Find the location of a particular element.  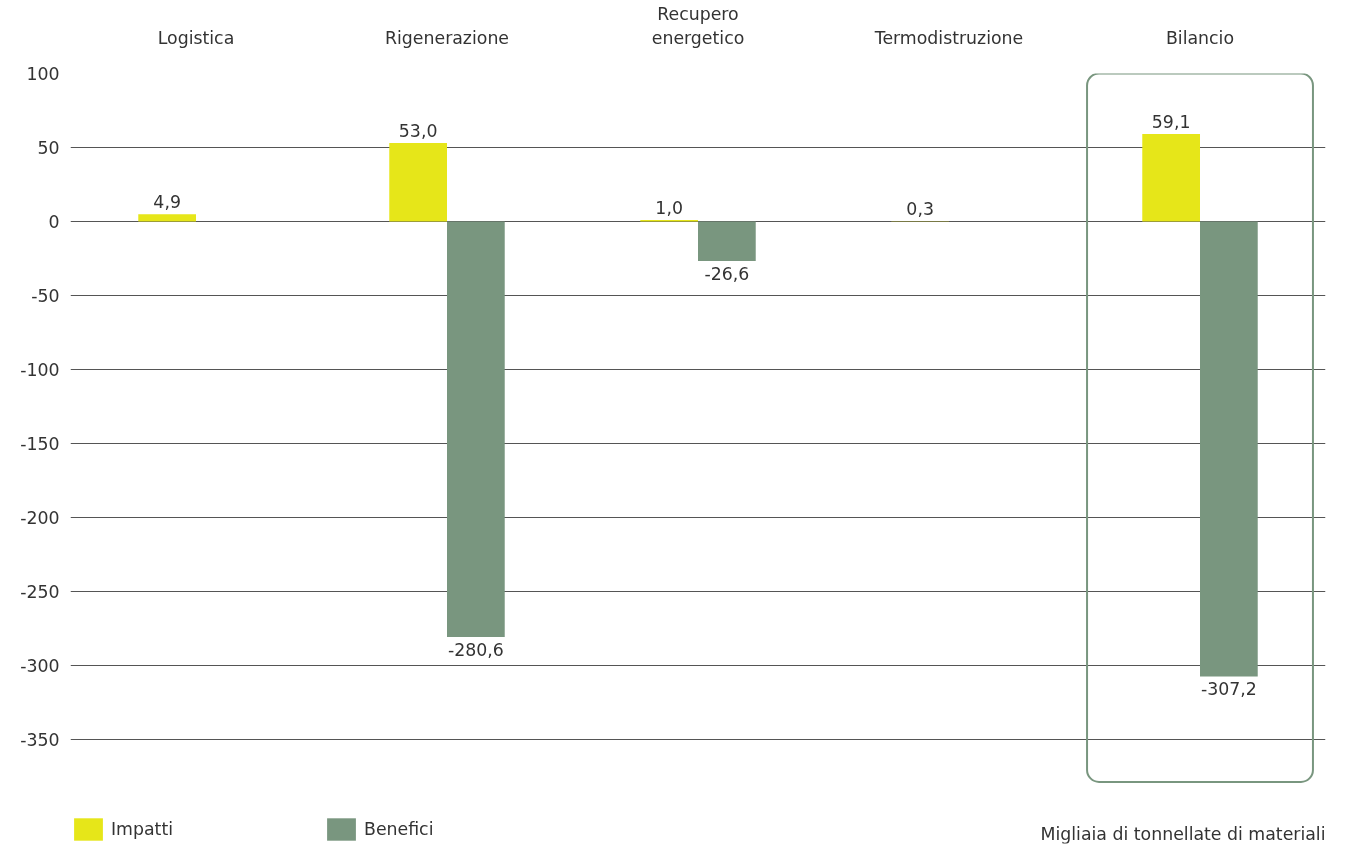

data-label: 1,0 is located at coordinates (669, 208).